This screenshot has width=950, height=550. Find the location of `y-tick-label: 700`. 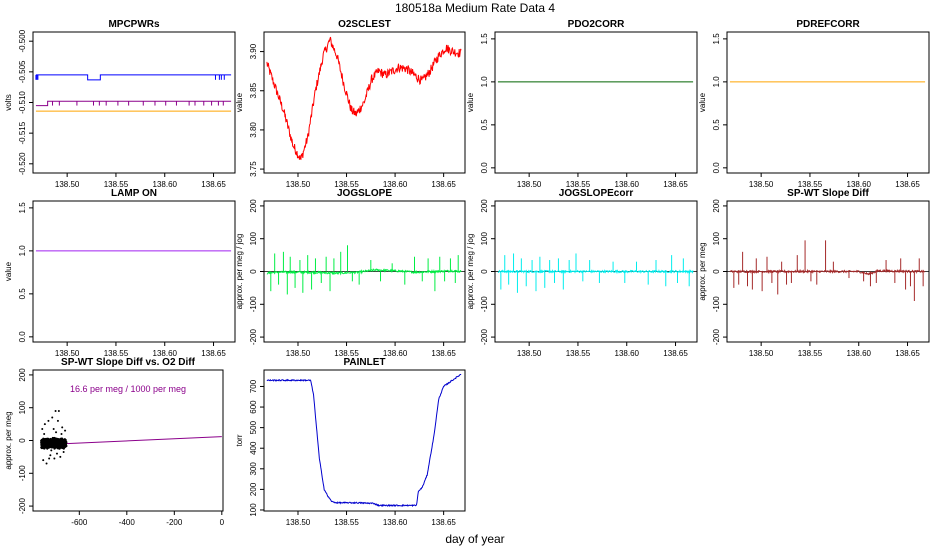

y-tick-label: 700 is located at coordinates (253, 386).